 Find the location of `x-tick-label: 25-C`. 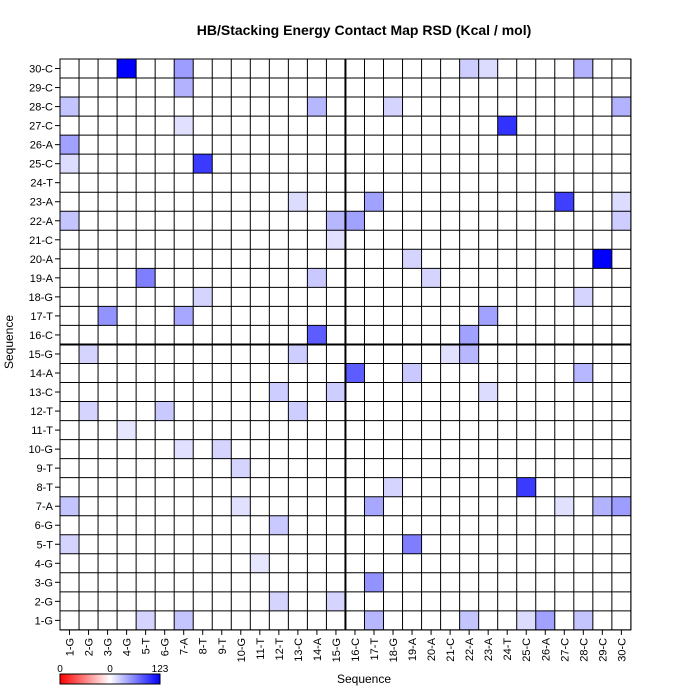

x-tick-label: 25-C is located at coordinates (527, 650).